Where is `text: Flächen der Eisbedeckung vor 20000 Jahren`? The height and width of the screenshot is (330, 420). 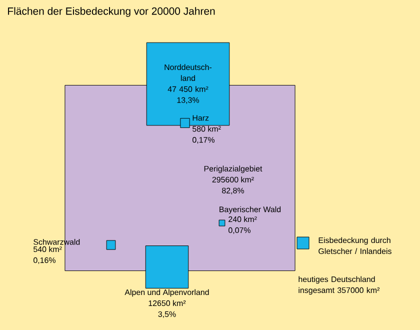
text: Flächen der Eisbedeckung vor 20000 Jahren is located at coordinates (111, 12).